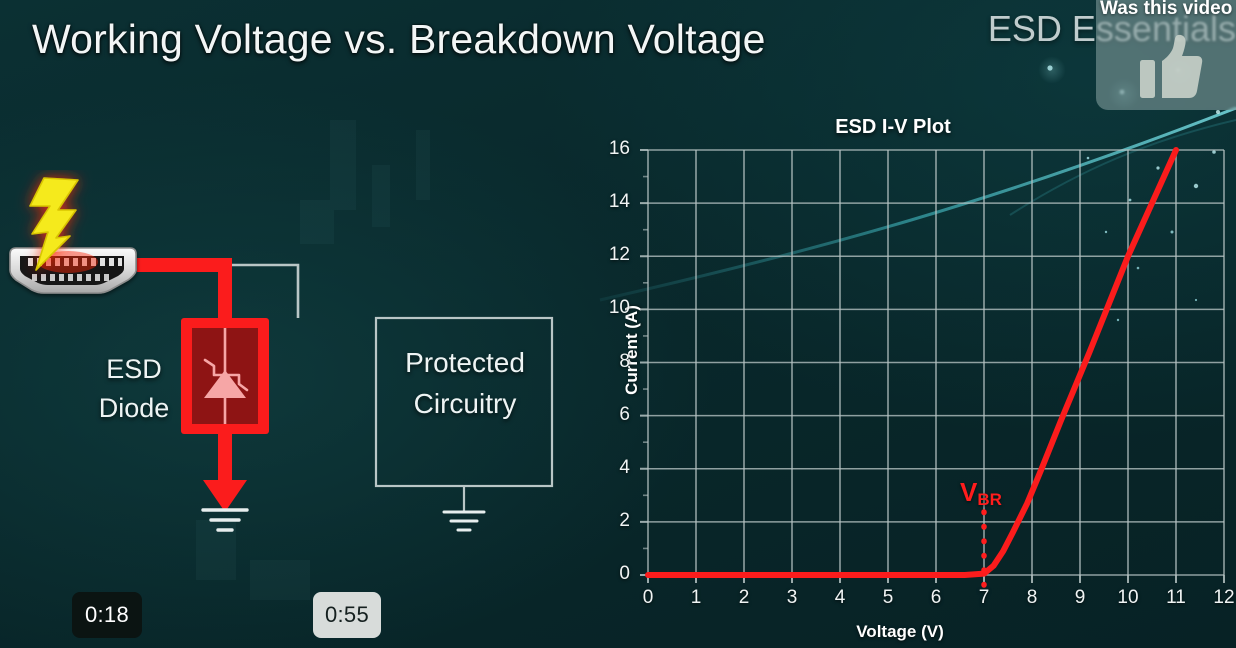  Describe the element at coordinates (1080, 597) in the screenshot. I see `chart-x-tick: 9` at that location.